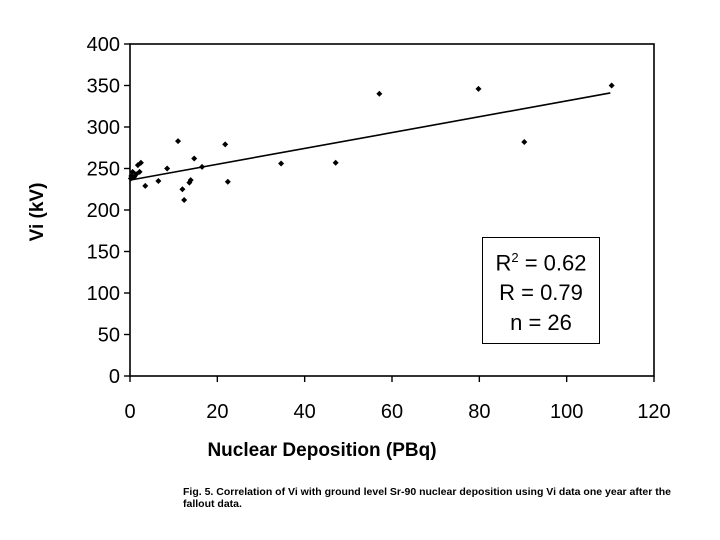 The width and height of the screenshot is (720, 540). What do you see at coordinates (552, 263) in the screenshot?
I see `r-squared-value: = 0.62` at bounding box center [552, 263].